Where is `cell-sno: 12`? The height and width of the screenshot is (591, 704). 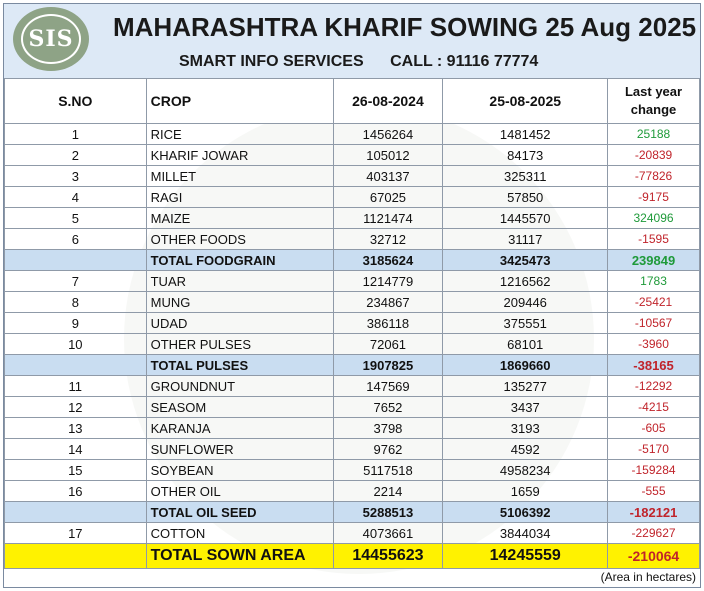 cell-sno: 12 is located at coordinates (75, 407).